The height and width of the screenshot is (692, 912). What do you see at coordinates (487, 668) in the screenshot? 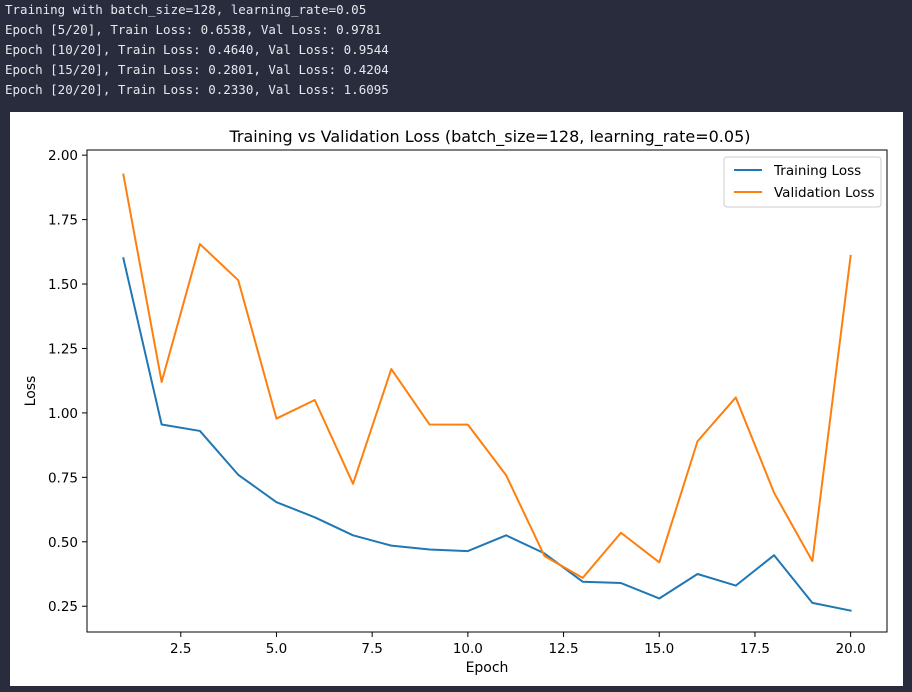
I see `x-axis-label: Epoch` at bounding box center [487, 668].